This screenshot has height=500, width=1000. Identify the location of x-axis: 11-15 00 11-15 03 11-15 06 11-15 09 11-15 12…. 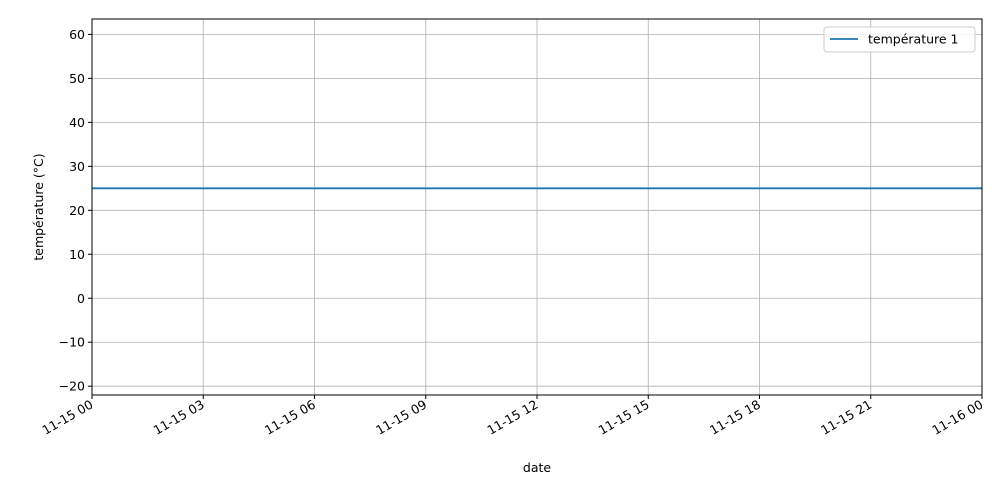
(512, 416).